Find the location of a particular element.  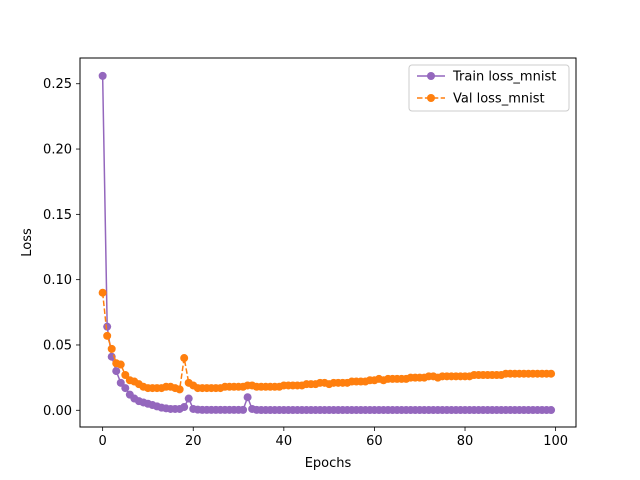

x-tick-label: 20 is located at coordinates (193, 441).